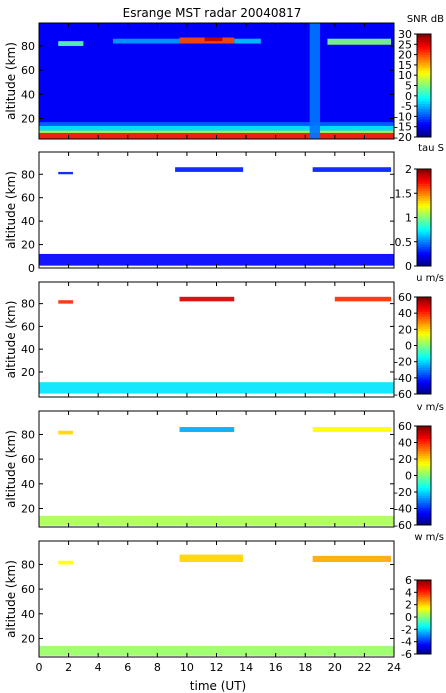  Describe the element at coordinates (425, 19) in the screenshot. I see `colorbar-label: SNR dB` at that location.